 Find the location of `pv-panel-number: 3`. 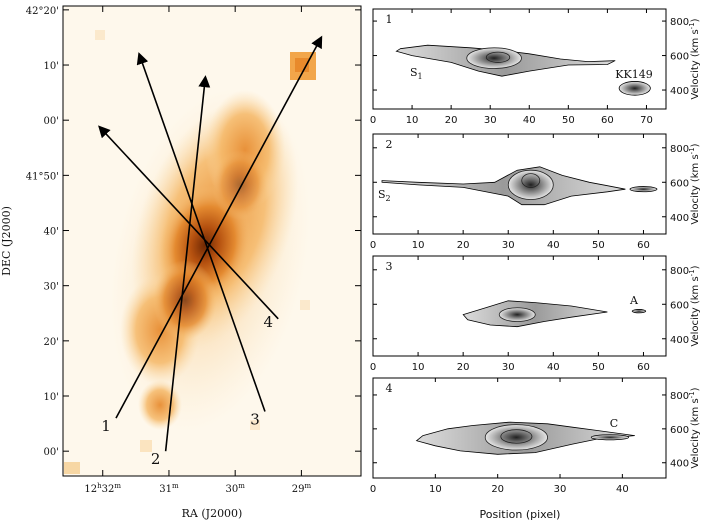

pv-panel-number: 3 is located at coordinates (389, 266).